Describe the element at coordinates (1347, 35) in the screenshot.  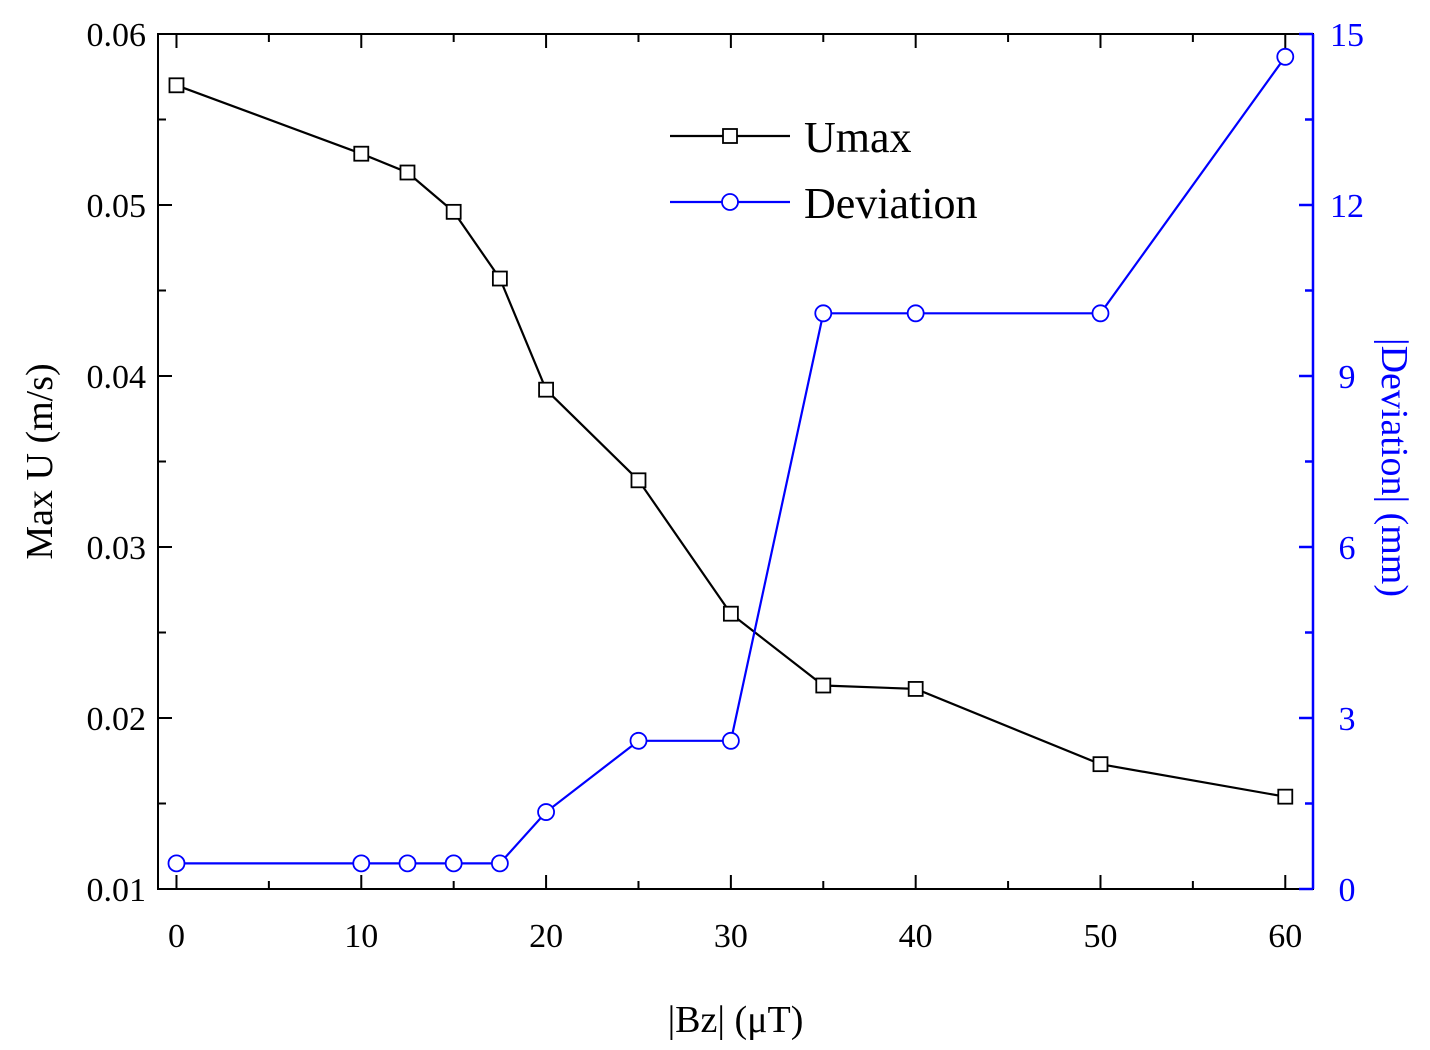
I see `right-y-tick-label: 15` at that location.